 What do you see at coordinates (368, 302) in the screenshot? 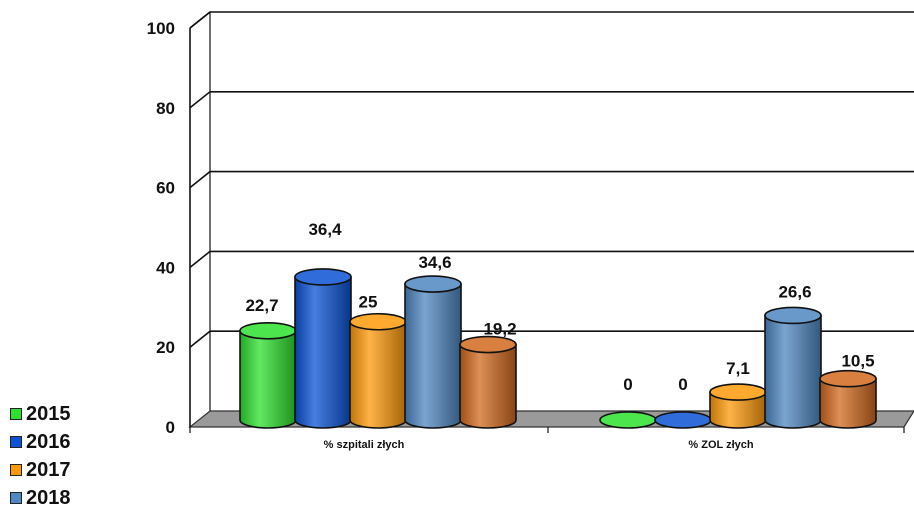
I see `data-label: 25` at bounding box center [368, 302].